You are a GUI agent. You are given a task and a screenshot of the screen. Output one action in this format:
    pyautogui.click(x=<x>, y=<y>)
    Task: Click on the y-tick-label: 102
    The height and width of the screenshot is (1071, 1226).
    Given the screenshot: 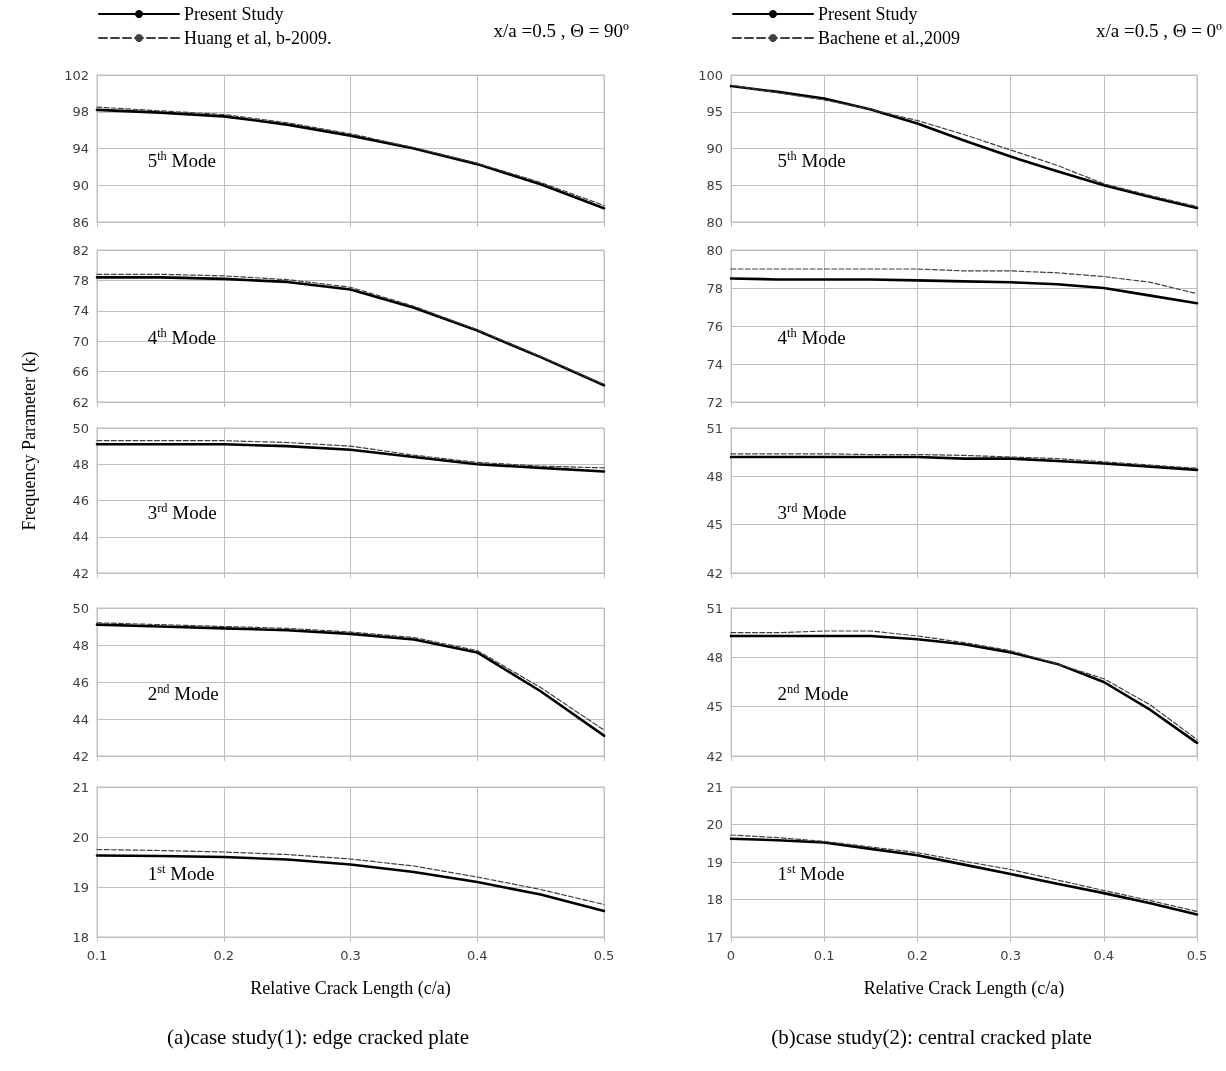 What is the action you would take?
    pyautogui.click(x=76, y=75)
    